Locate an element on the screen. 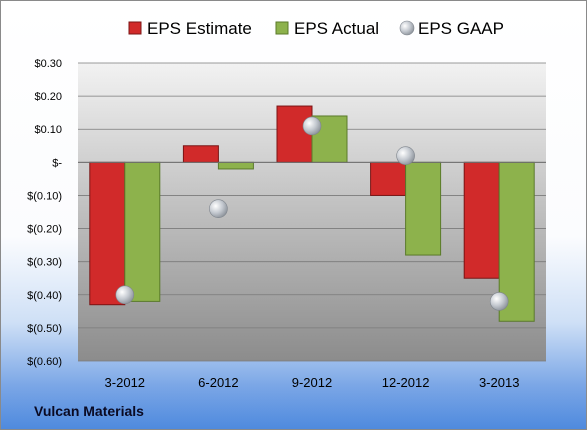 The width and height of the screenshot is (587, 430). legend: EPS Estimate EPS Actual EPS GAAP is located at coordinates (316, 28).